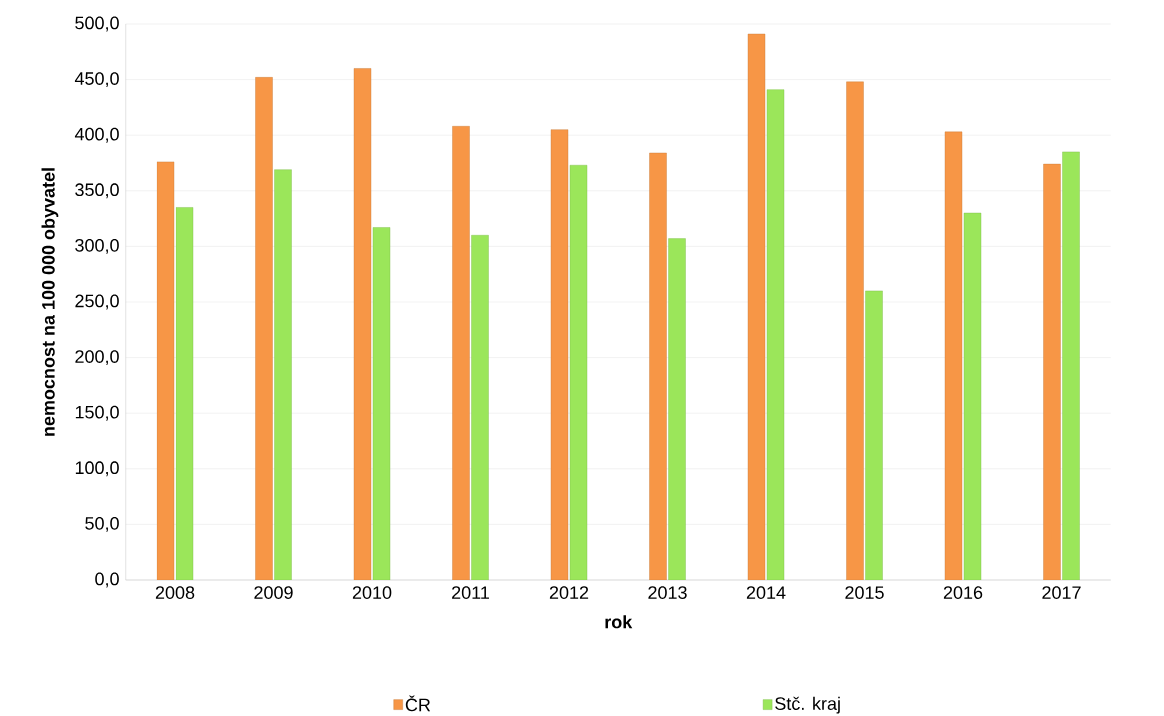 This screenshot has height=716, width=1164. I want to click on y-tick-label: 500,0, so click(97, 24).